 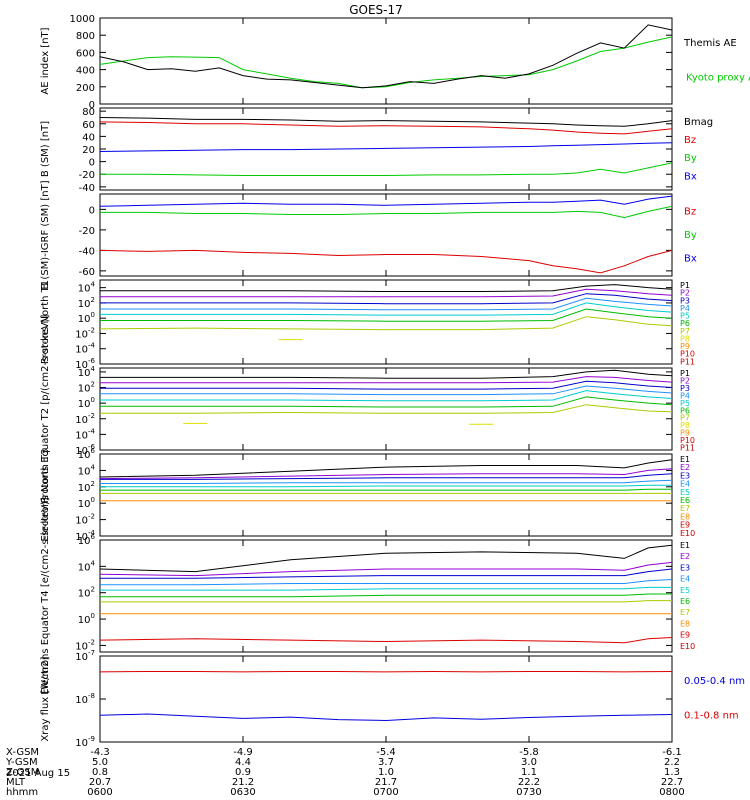 I want to click on series-line-themis-ae, so click(x=386, y=56).